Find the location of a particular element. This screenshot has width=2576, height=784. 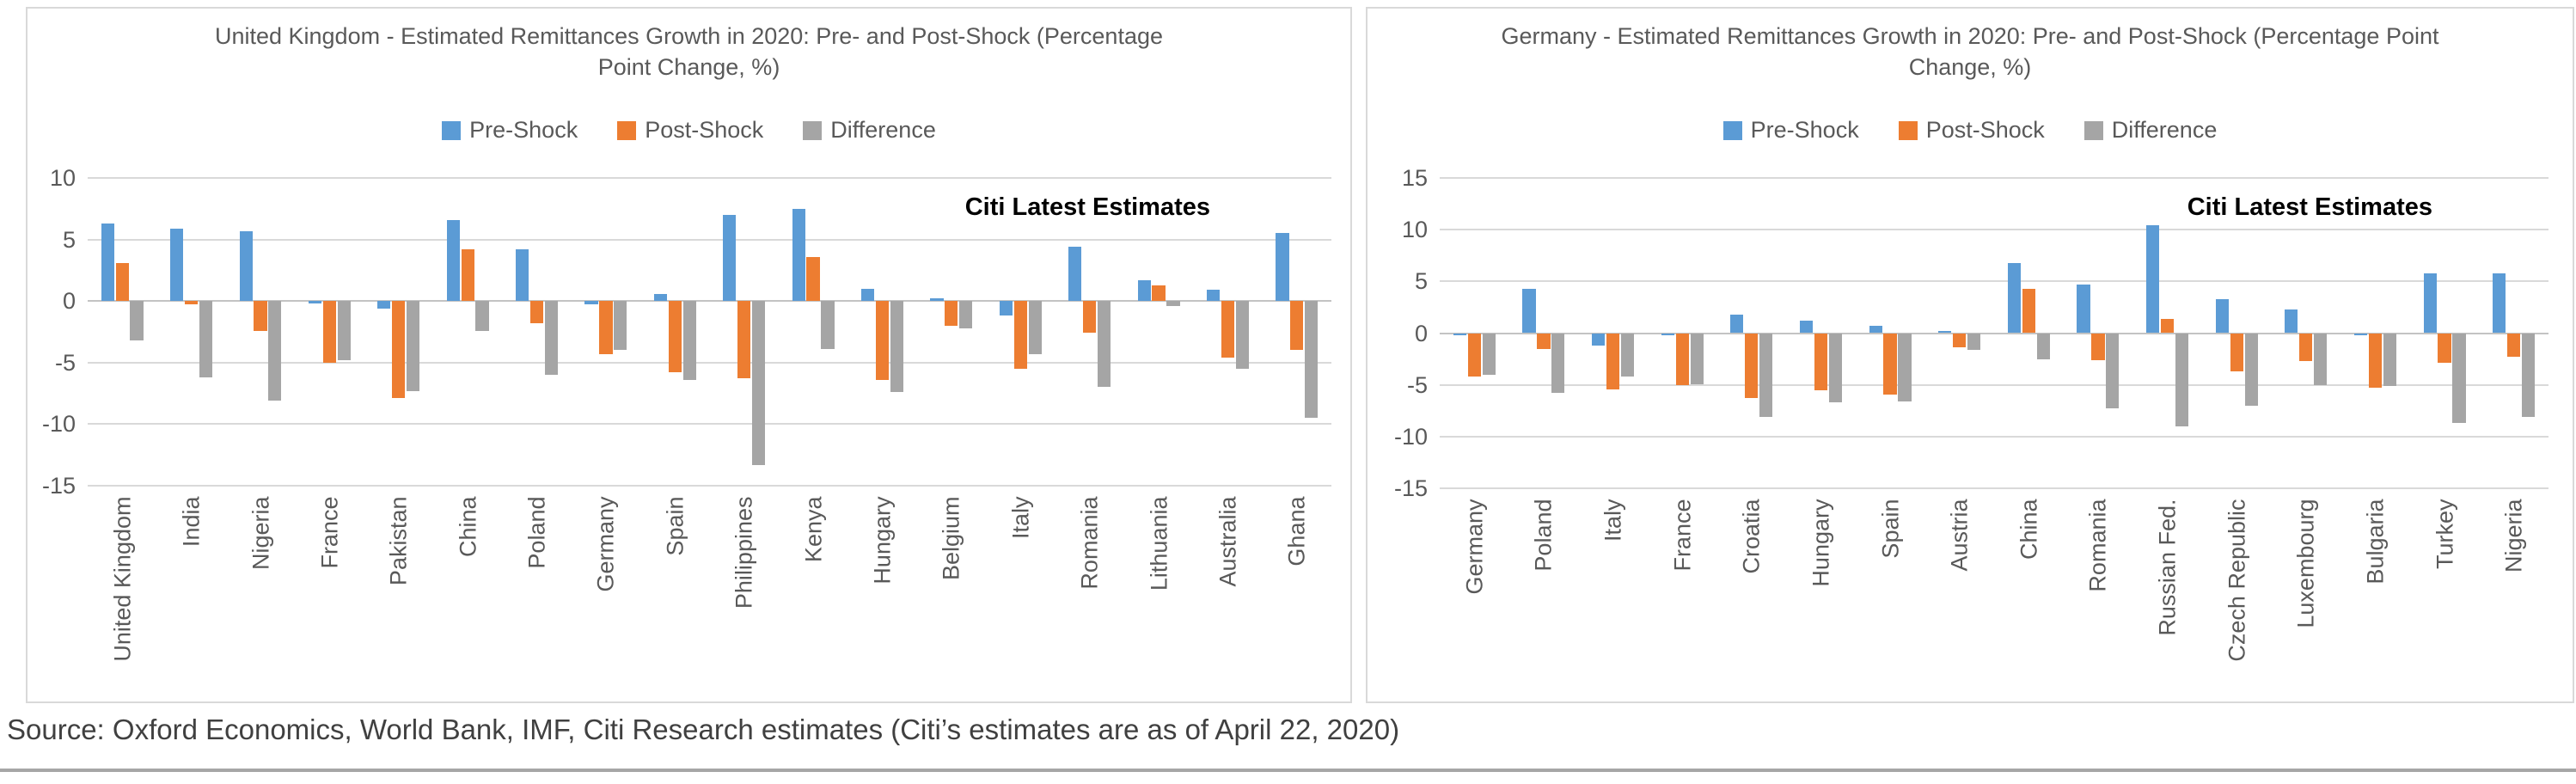

x-axis-category-label: Poland is located at coordinates (536, 532).